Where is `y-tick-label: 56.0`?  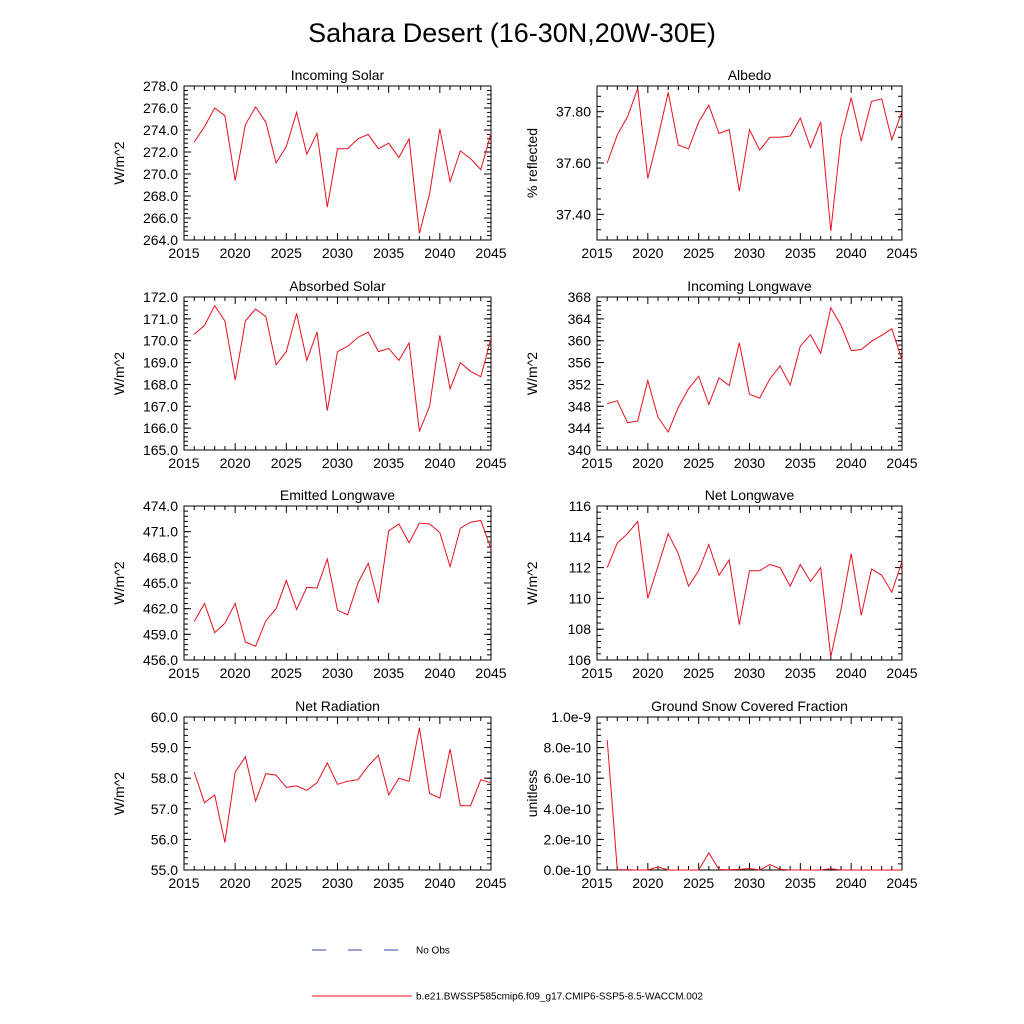 y-tick-label: 56.0 is located at coordinates (164, 839).